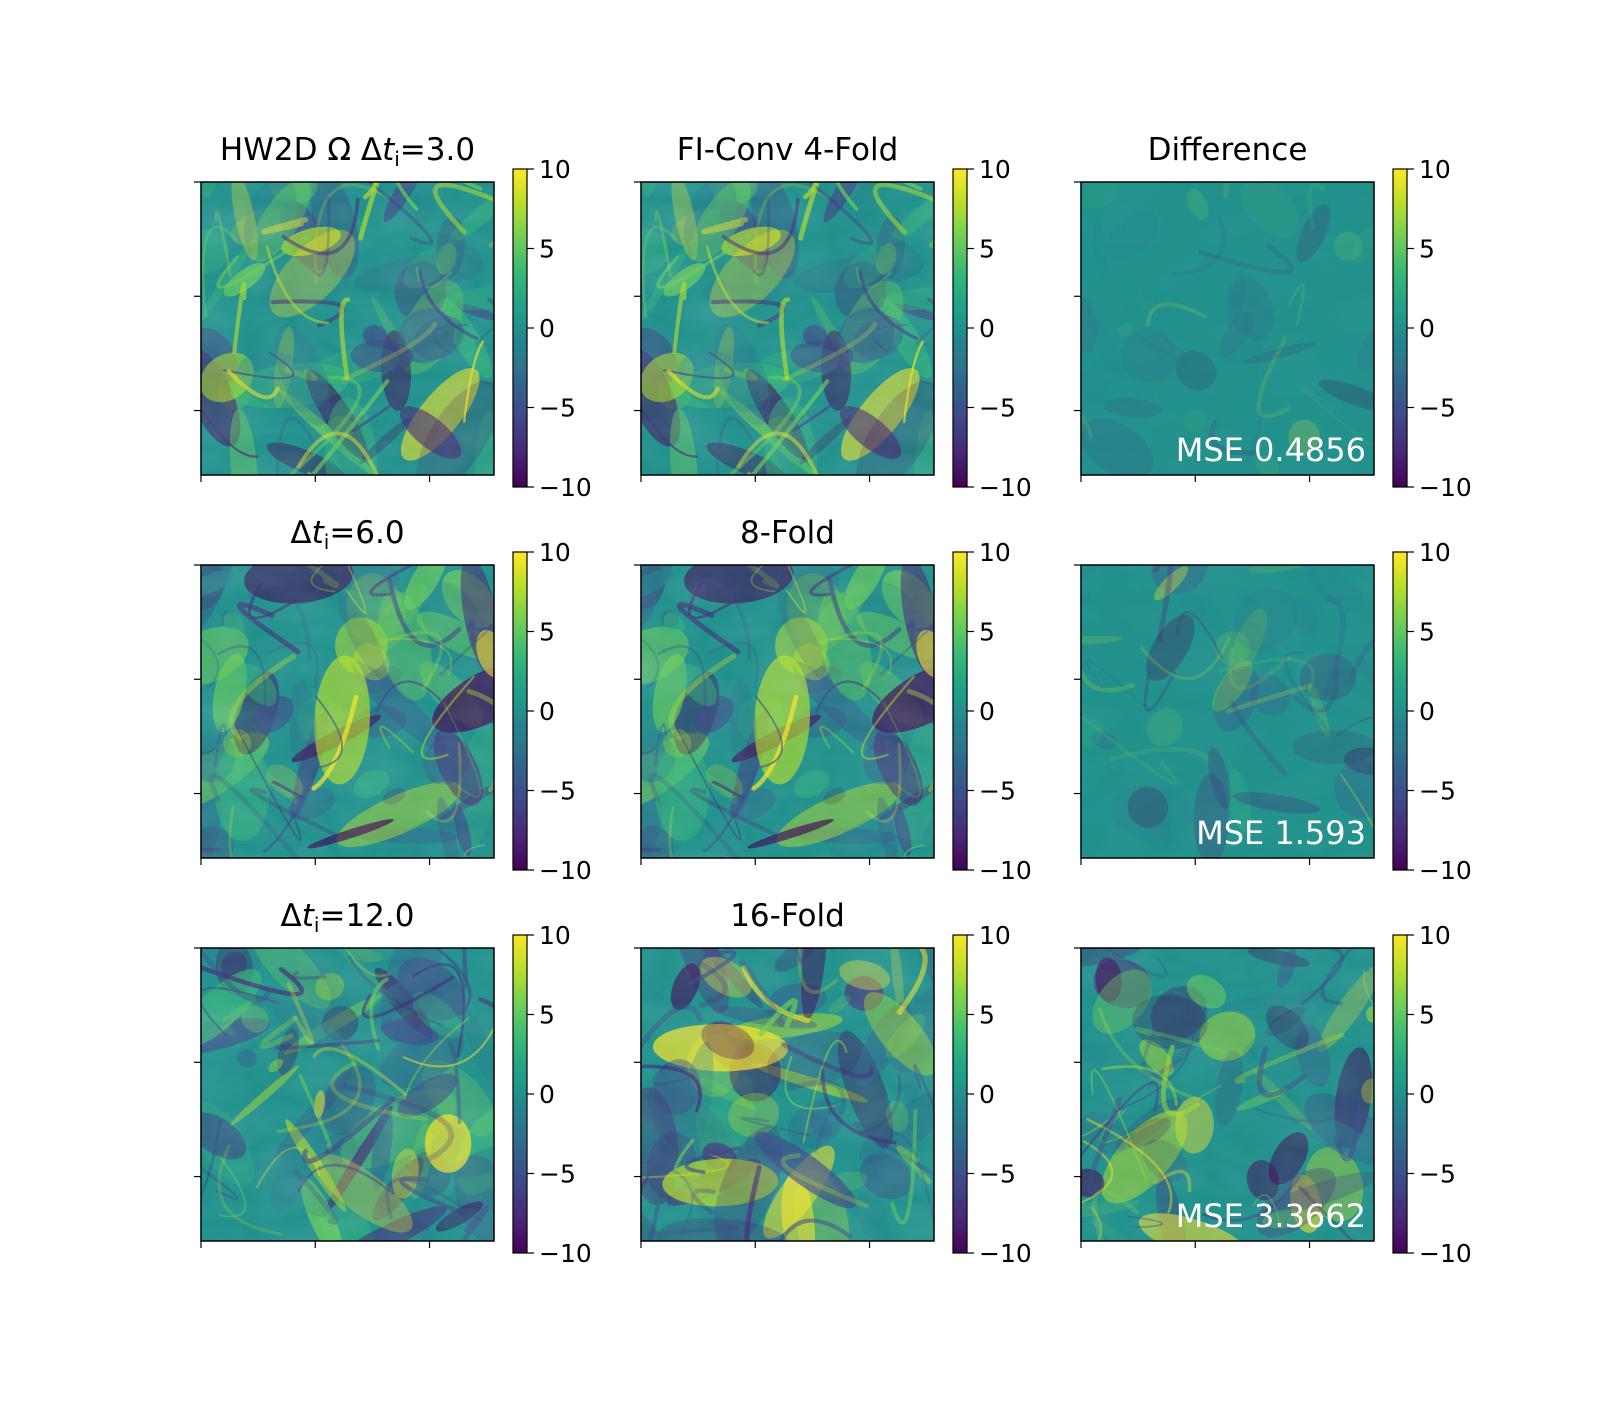 The width and height of the screenshot is (1600, 1404). I want to click on panel-r2c2: MSE 3.3662 10 5 0 −5 −10, so click(1273, 1094).